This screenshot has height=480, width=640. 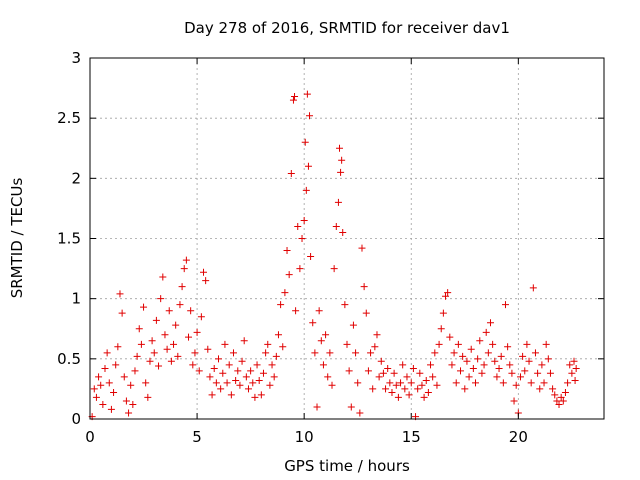 What do you see at coordinates (69, 118) in the screenshot?
I see `y-tick-label: 2.5` at bounding box center [69, 118].